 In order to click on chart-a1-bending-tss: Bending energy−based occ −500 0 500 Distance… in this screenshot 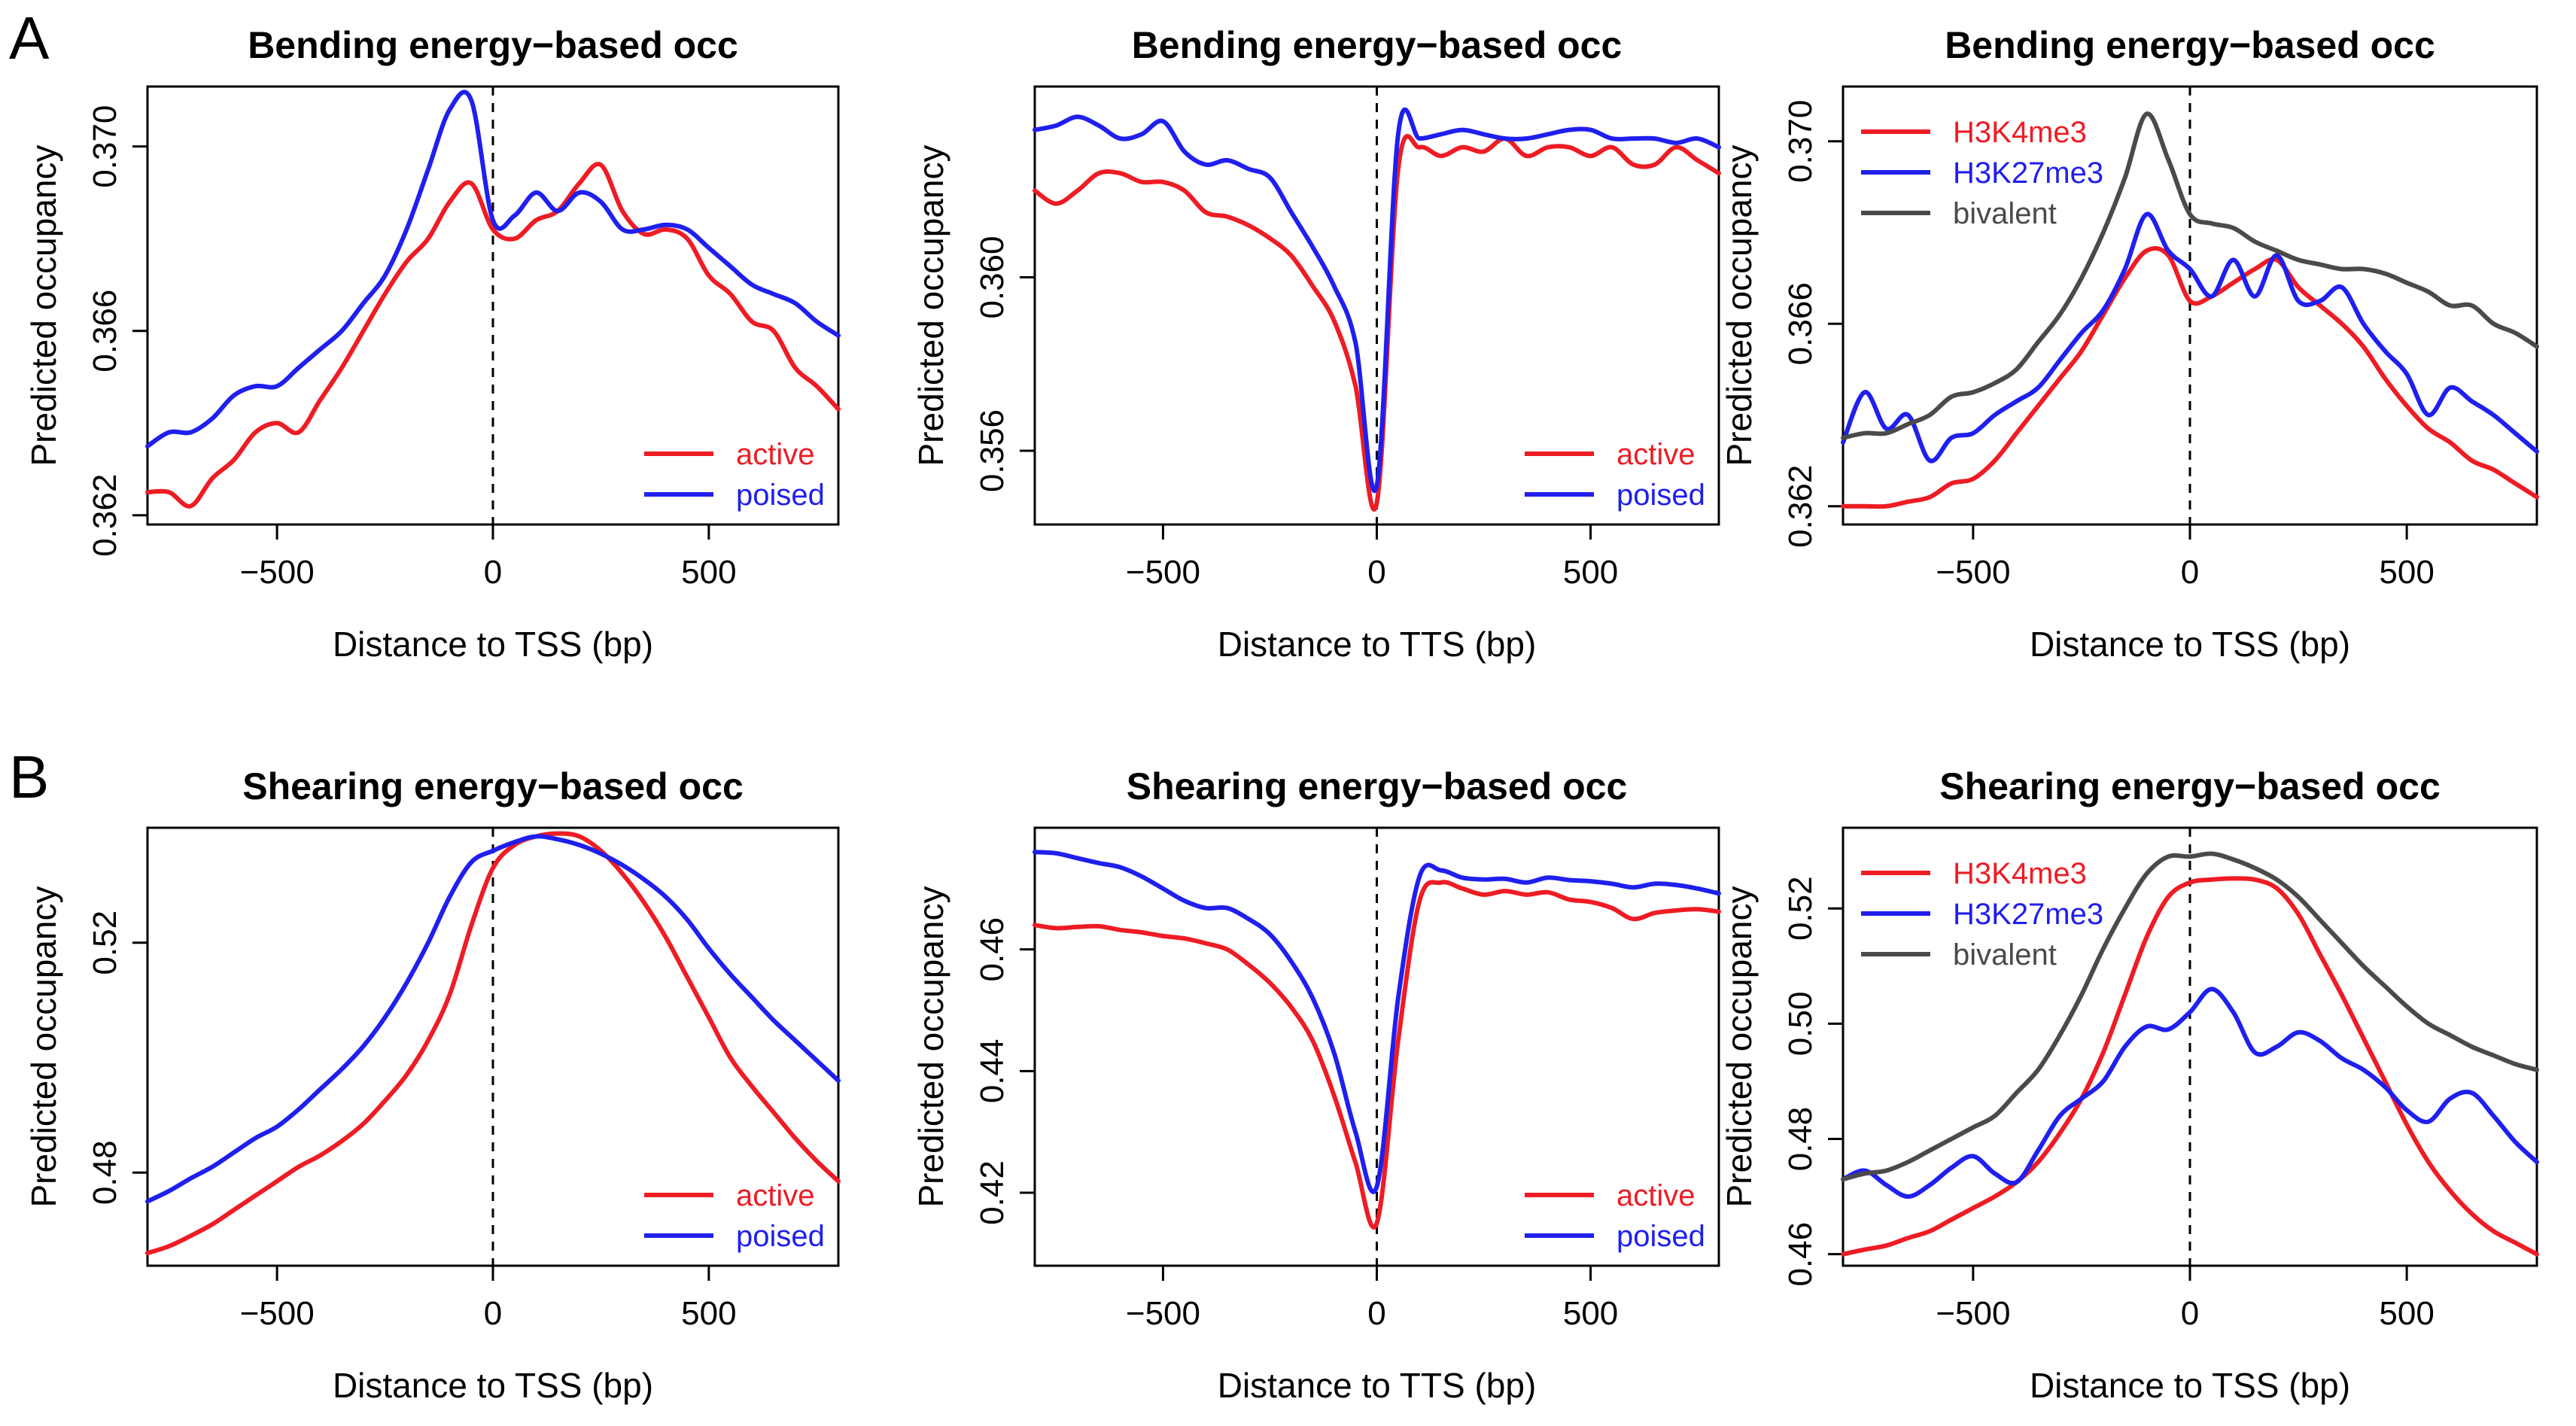, I will do `click(432, 344)`.